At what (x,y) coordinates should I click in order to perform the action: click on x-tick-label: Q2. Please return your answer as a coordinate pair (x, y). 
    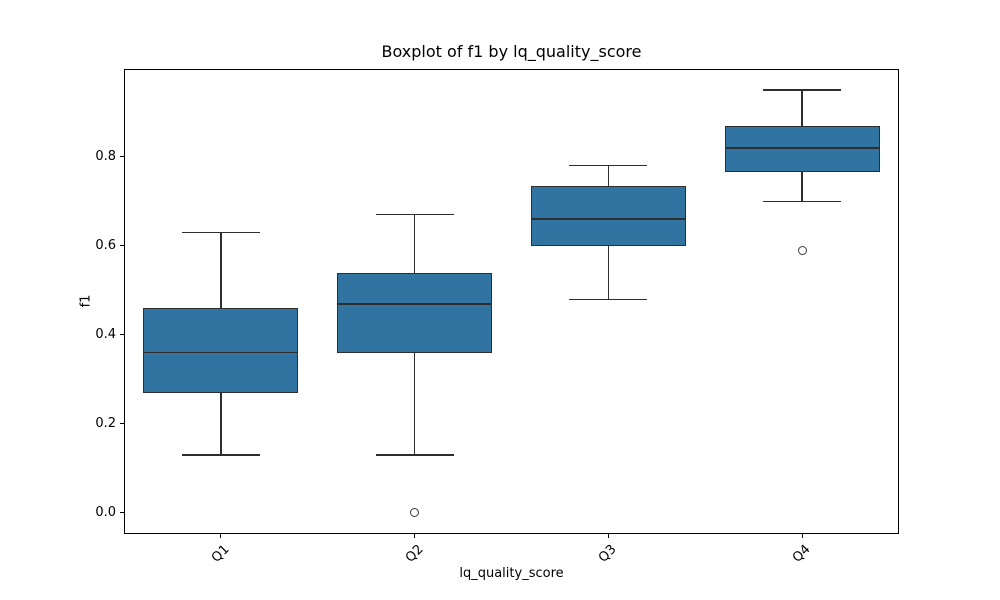
    Looking at the image, I should click on (414, 554).